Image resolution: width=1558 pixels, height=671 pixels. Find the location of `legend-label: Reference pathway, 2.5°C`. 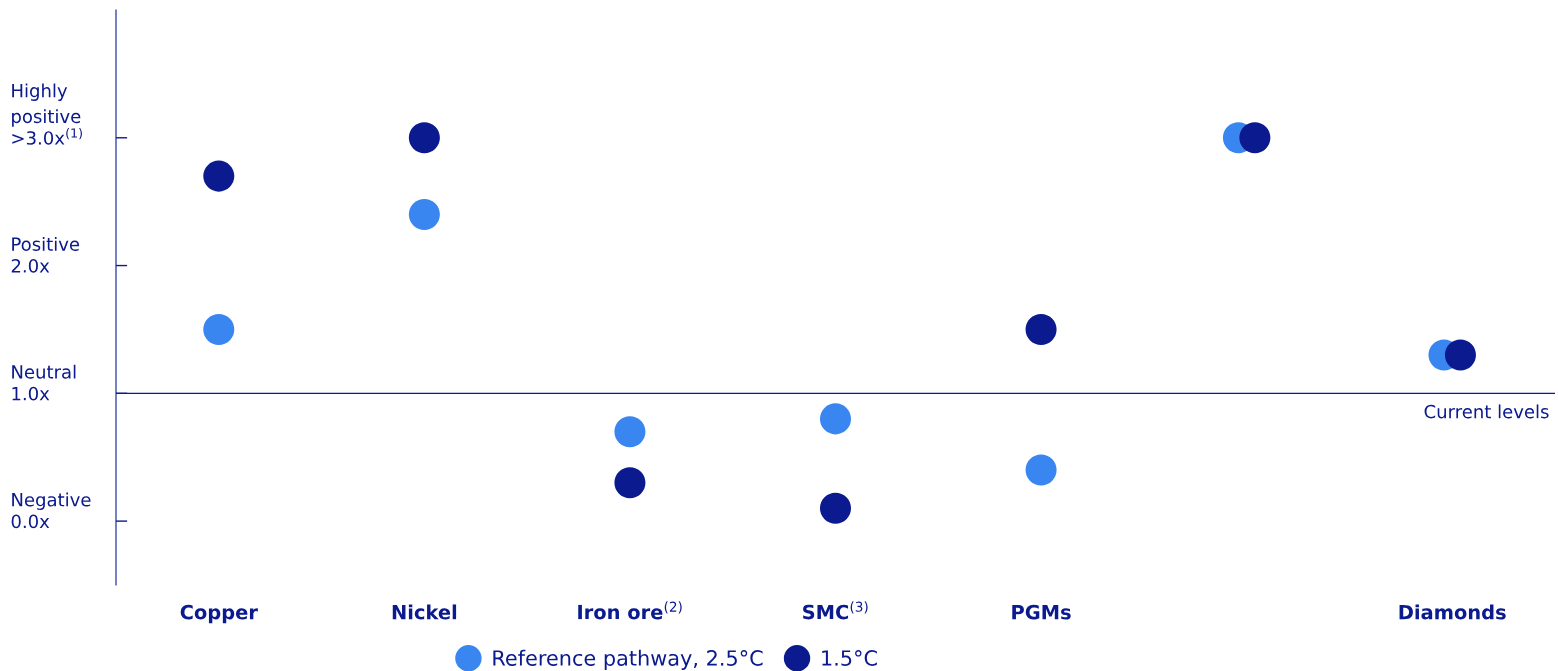

legend-label: Reference pathway, 2.5°C is located at coordinates (628, 659).